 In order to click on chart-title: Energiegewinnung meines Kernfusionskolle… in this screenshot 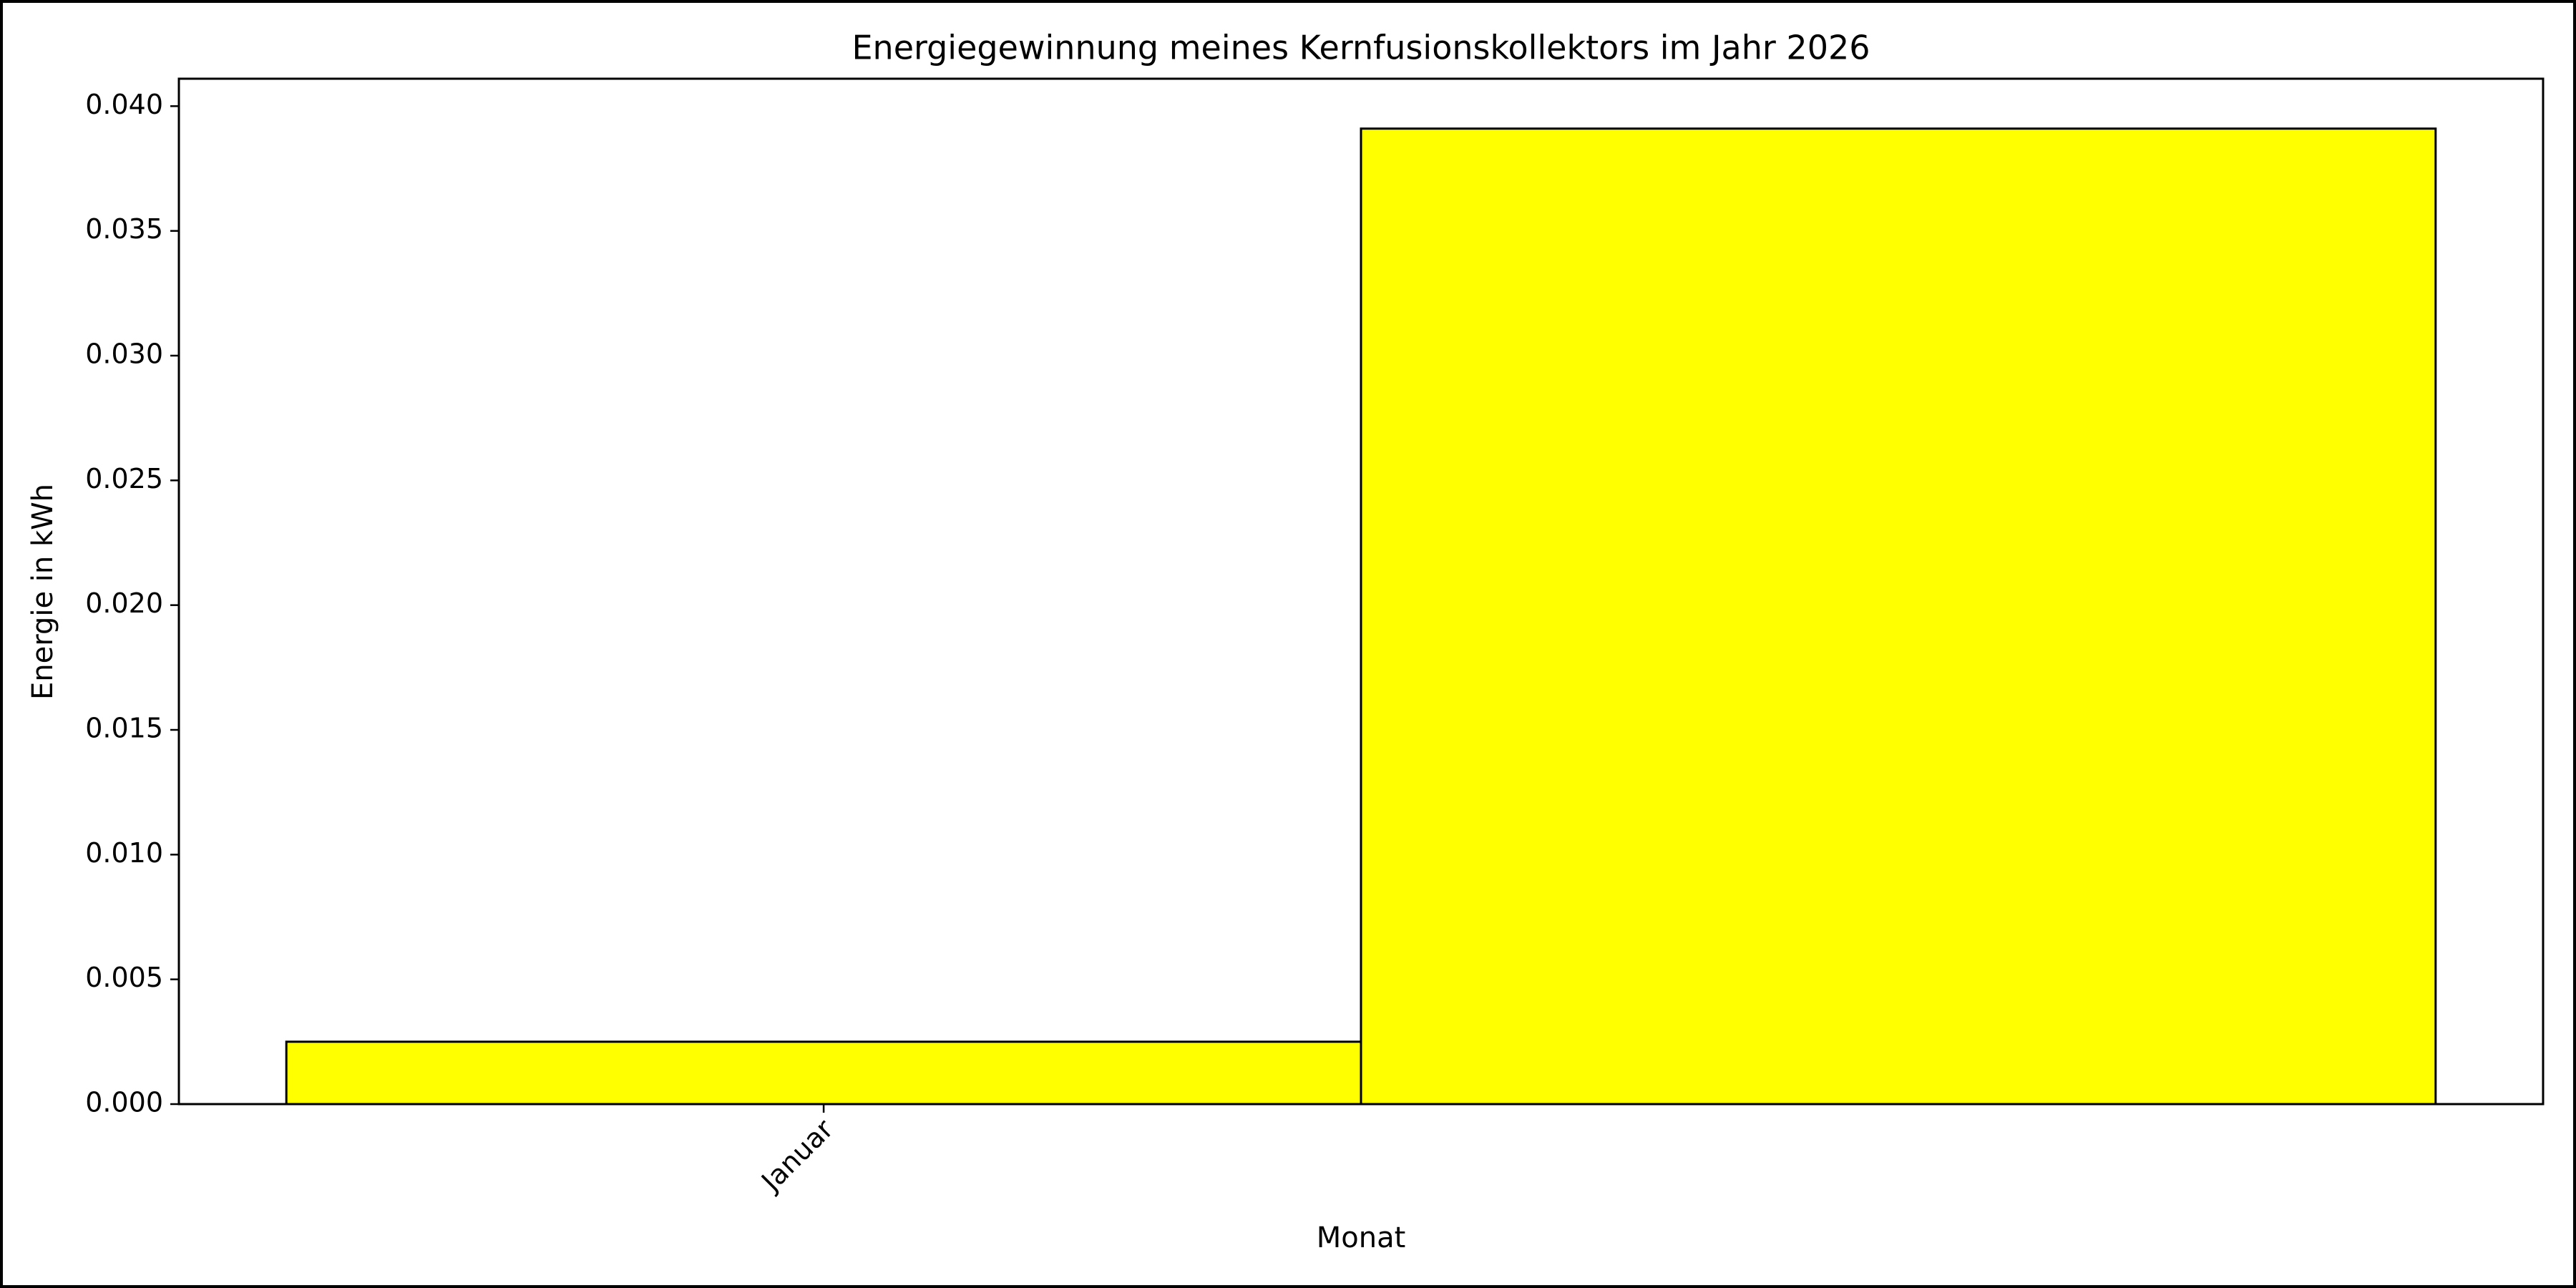, I will do `click(1361, 48)`.